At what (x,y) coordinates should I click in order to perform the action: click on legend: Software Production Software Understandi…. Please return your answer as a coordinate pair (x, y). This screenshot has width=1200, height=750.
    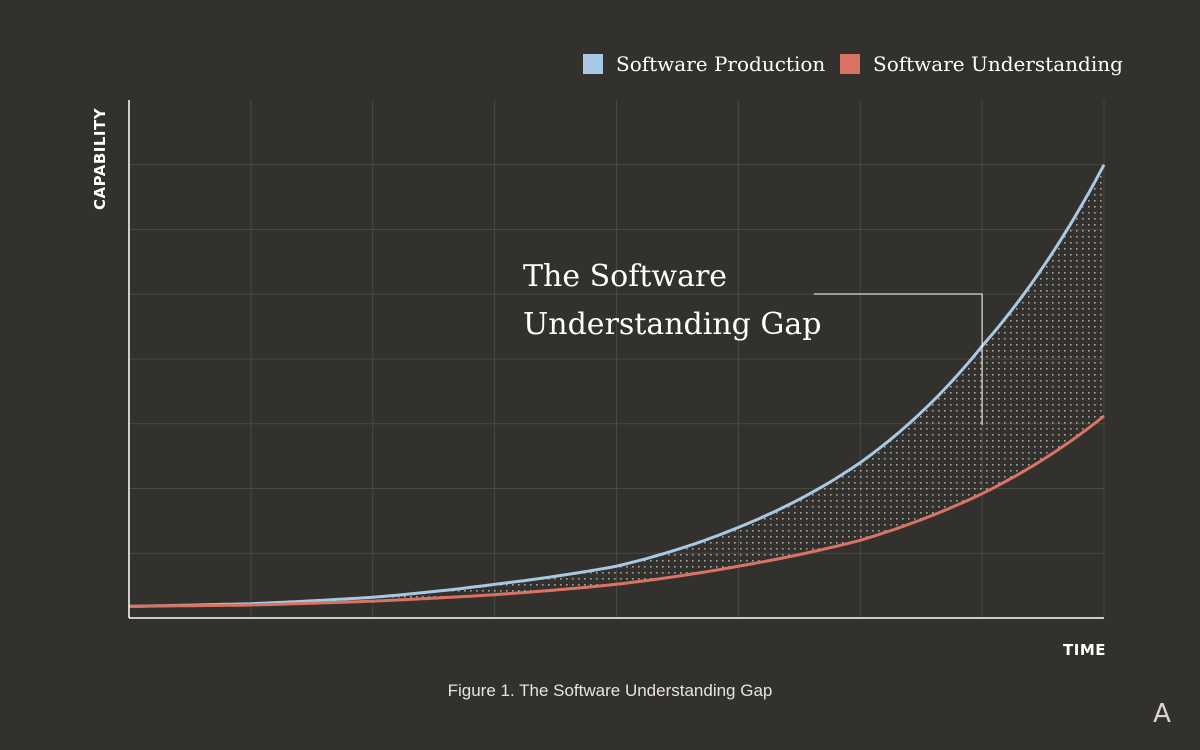
    Looking at the image, I should click on (853, 64).